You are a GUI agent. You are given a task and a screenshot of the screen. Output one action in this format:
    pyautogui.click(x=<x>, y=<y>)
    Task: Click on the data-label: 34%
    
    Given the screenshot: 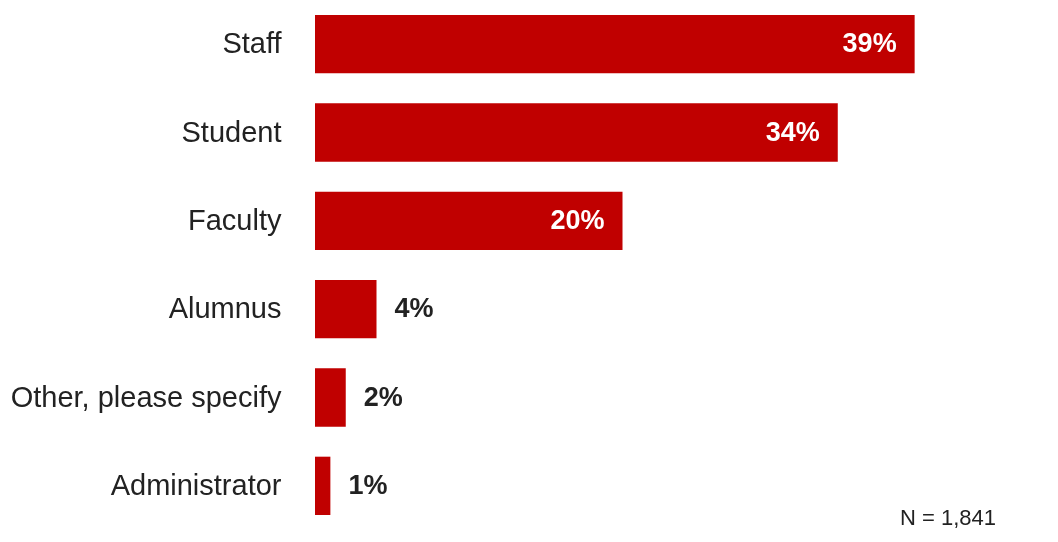 What is the action you would take?
    pyautogui.click(x=792, y=131)
    